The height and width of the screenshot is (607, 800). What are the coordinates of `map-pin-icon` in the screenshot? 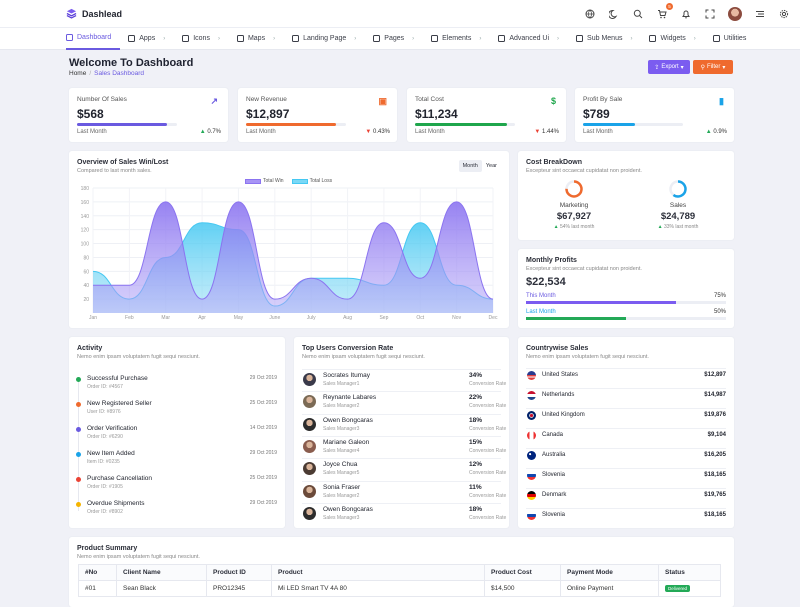 It's located at (240, 38).